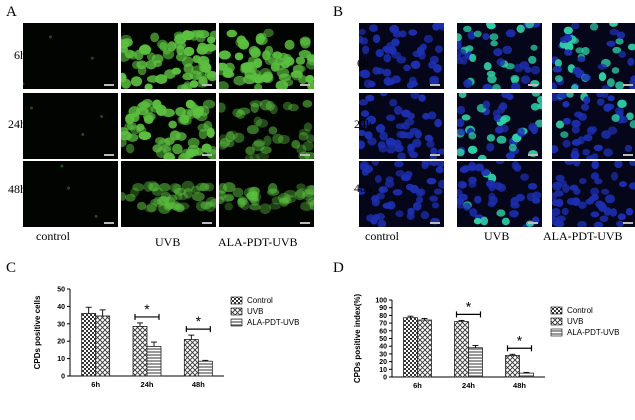 This screenshot has height=420, width=635. Describe the element at coordinates (593, 126) in the screenshot. I see `micrograph-b-24h-alapdt` at that location.